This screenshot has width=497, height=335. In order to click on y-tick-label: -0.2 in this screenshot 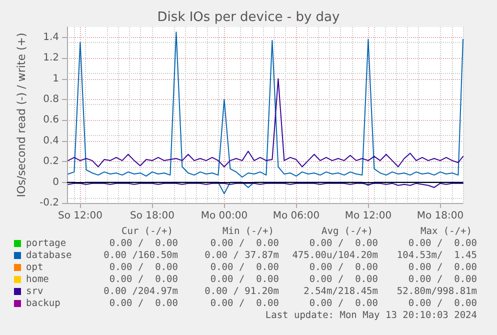, I will do `click(49, 203)`.